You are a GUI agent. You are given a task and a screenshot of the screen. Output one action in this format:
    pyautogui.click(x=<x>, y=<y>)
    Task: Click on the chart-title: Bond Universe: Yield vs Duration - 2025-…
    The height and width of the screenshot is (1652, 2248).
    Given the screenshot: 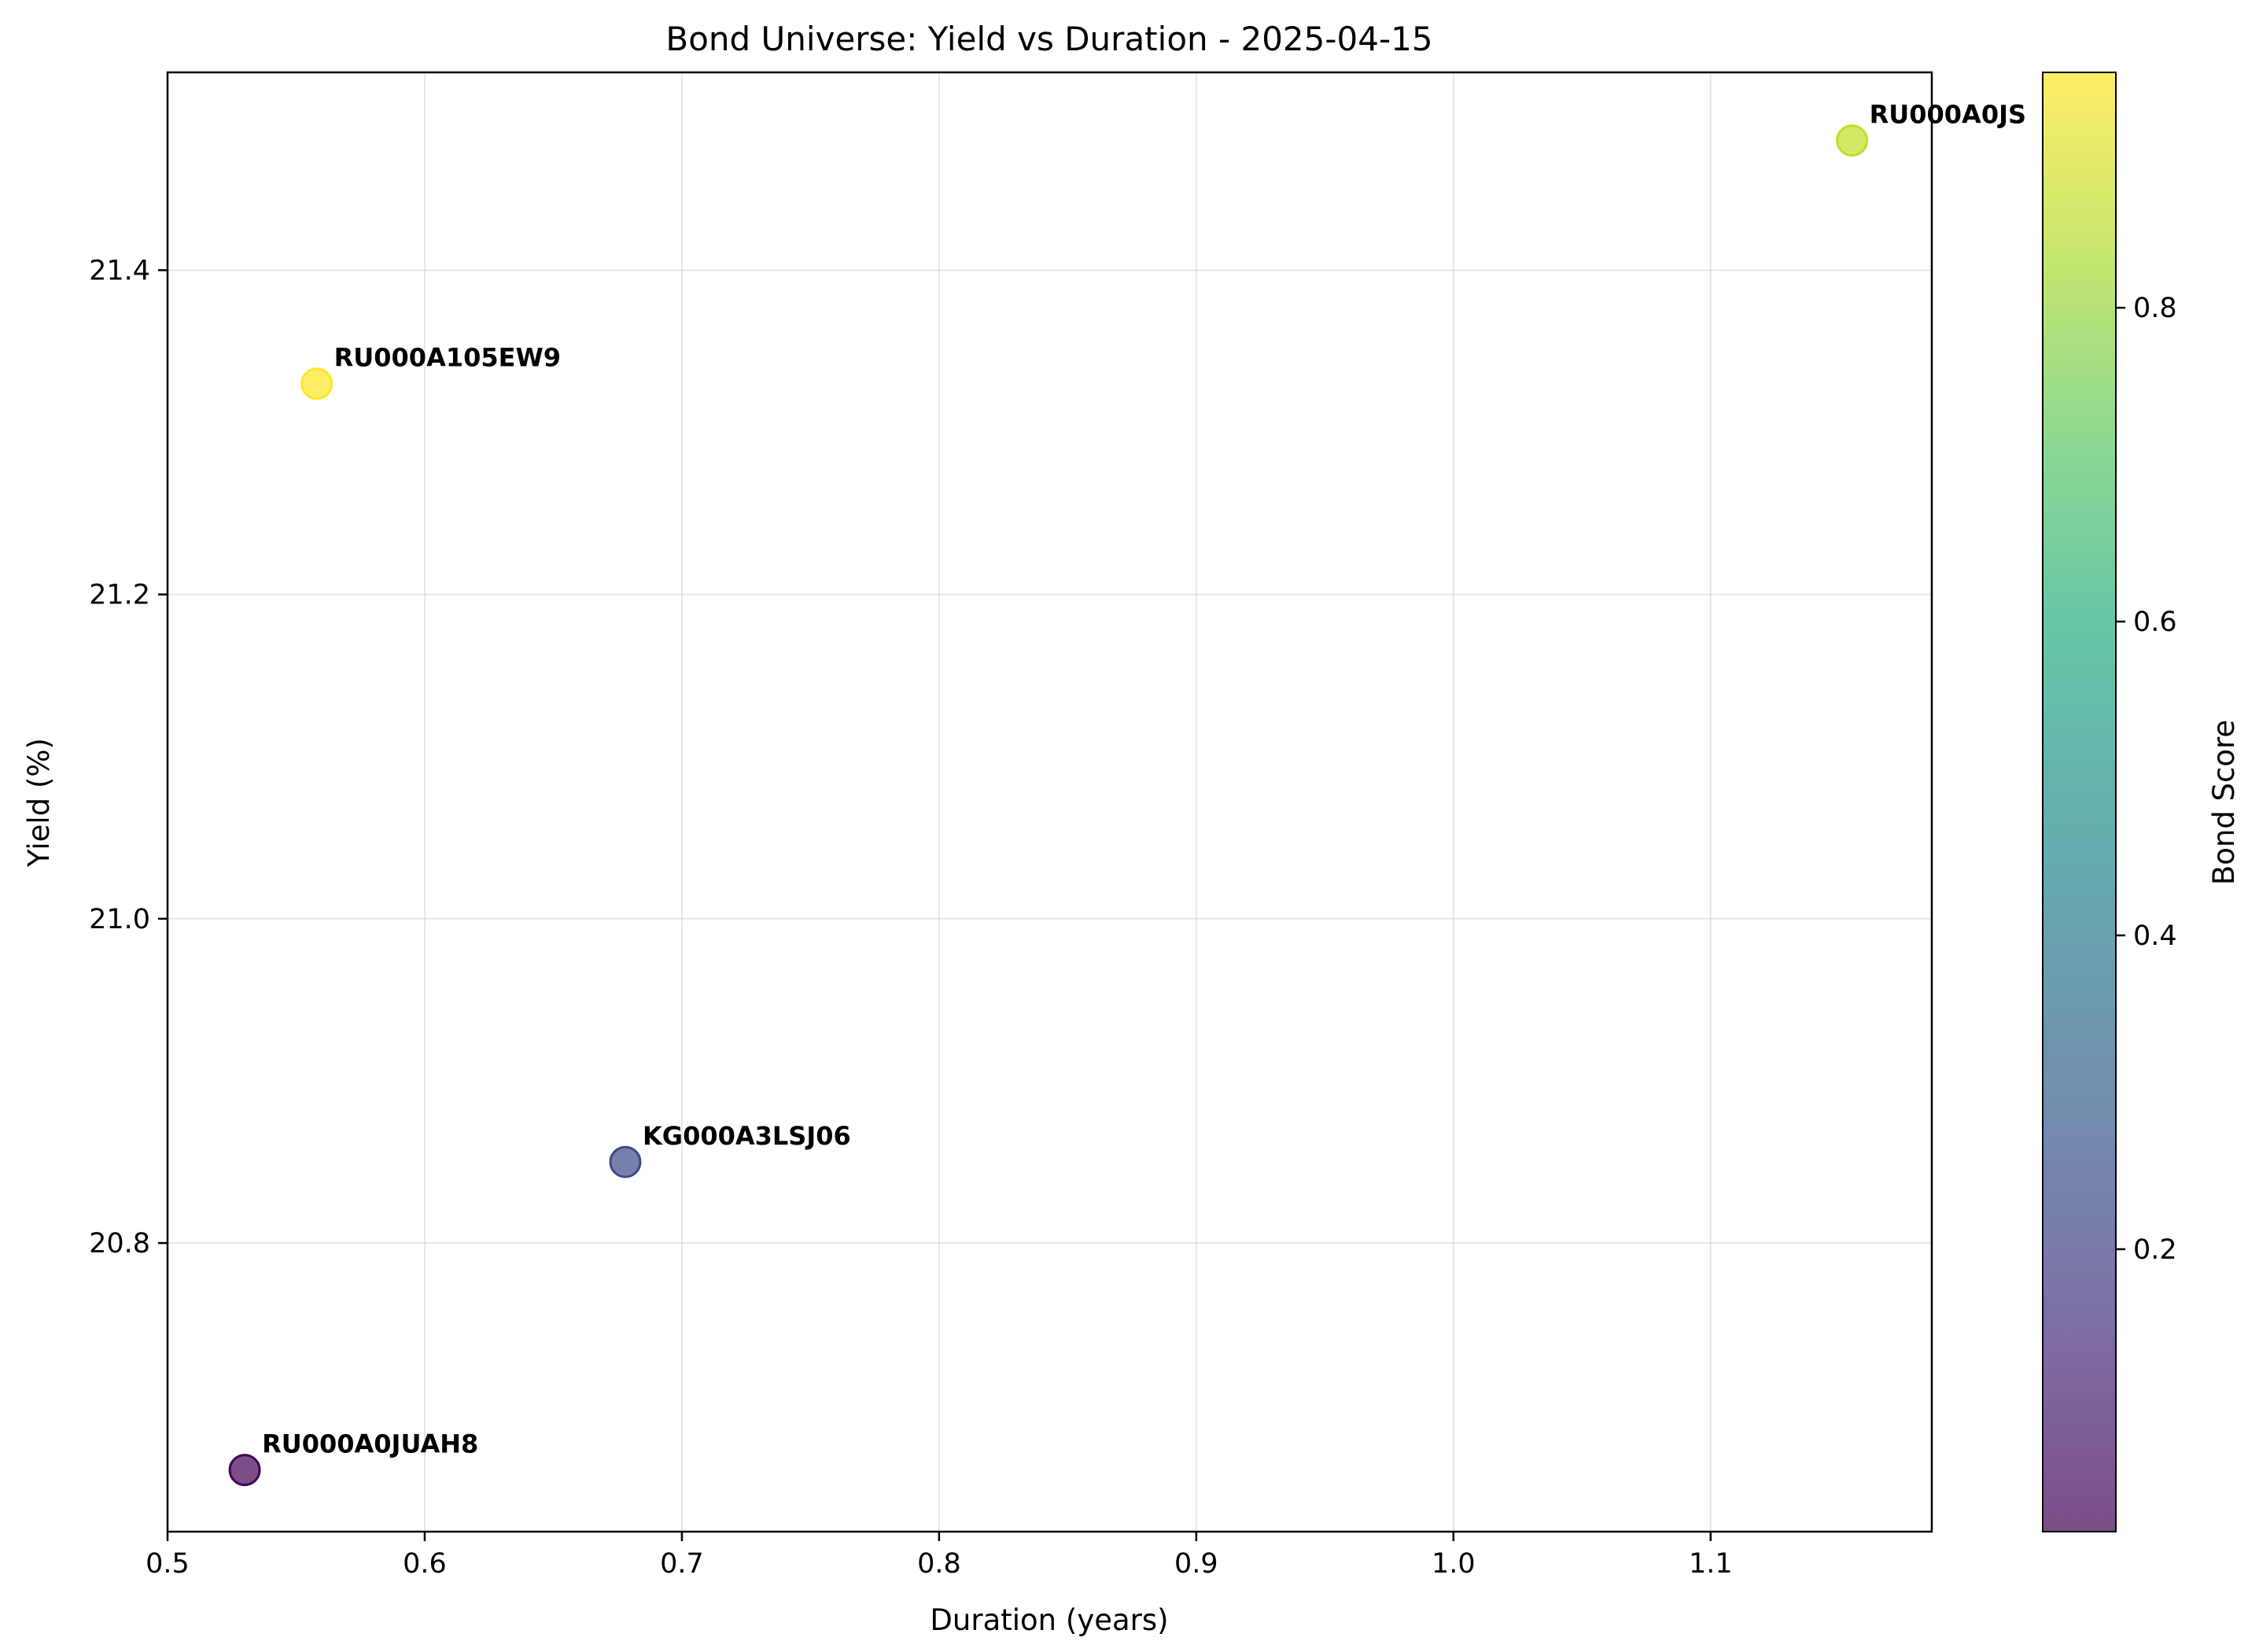 What is the action you would take?
    pyautogui.click(x=1048, y=39)
    